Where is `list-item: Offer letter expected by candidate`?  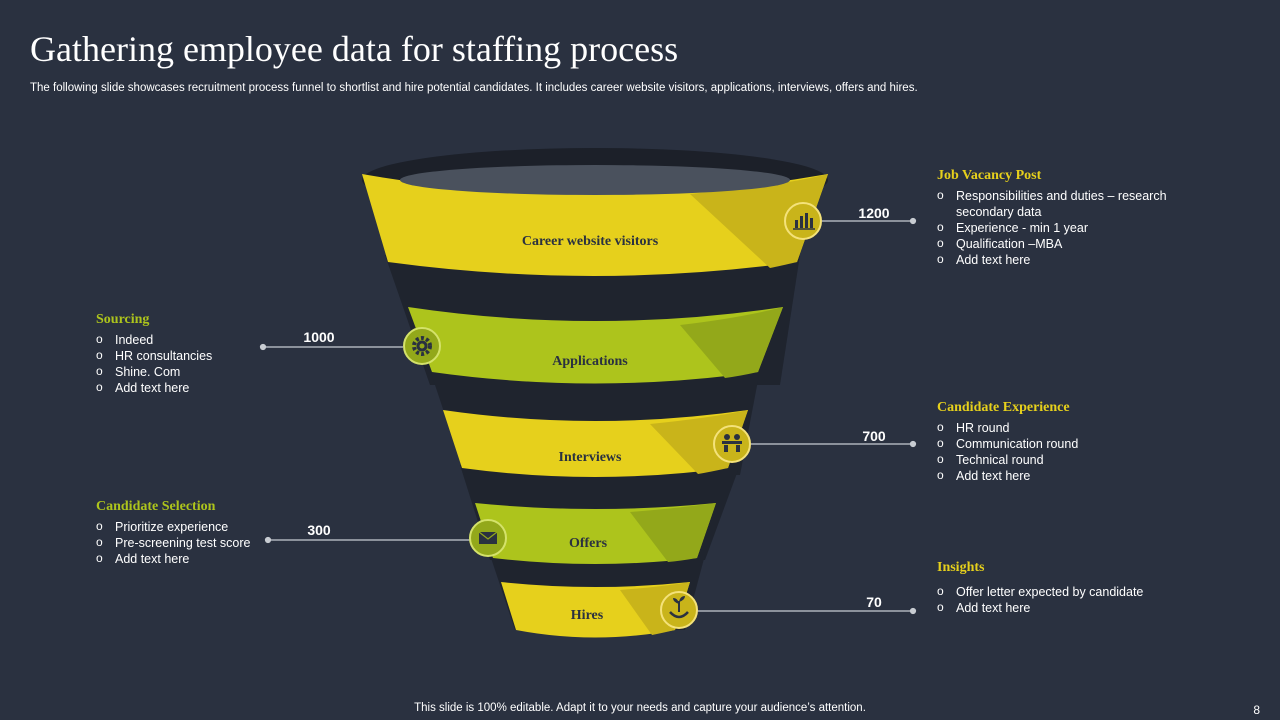 list-item: Offer letter expected by candidate is located at coordinates (1082, 591).